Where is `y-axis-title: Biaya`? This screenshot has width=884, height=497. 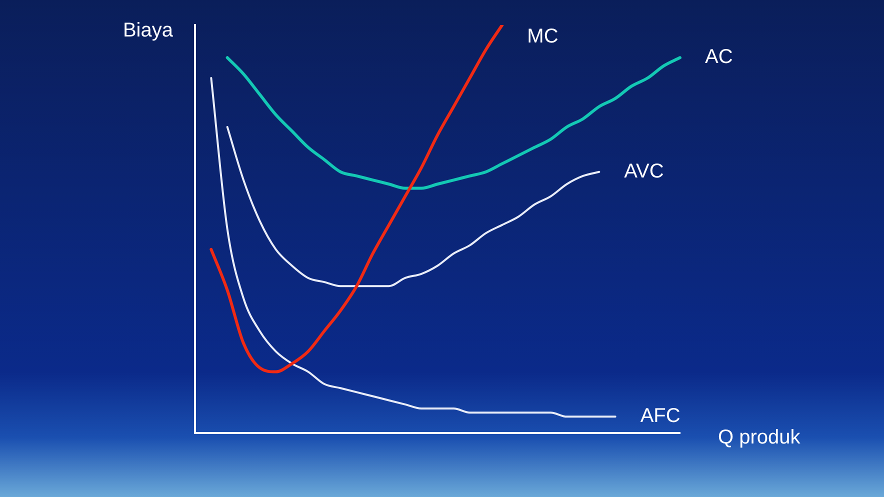 y-axis-title: Biaya is located at coordinates (148, 31).